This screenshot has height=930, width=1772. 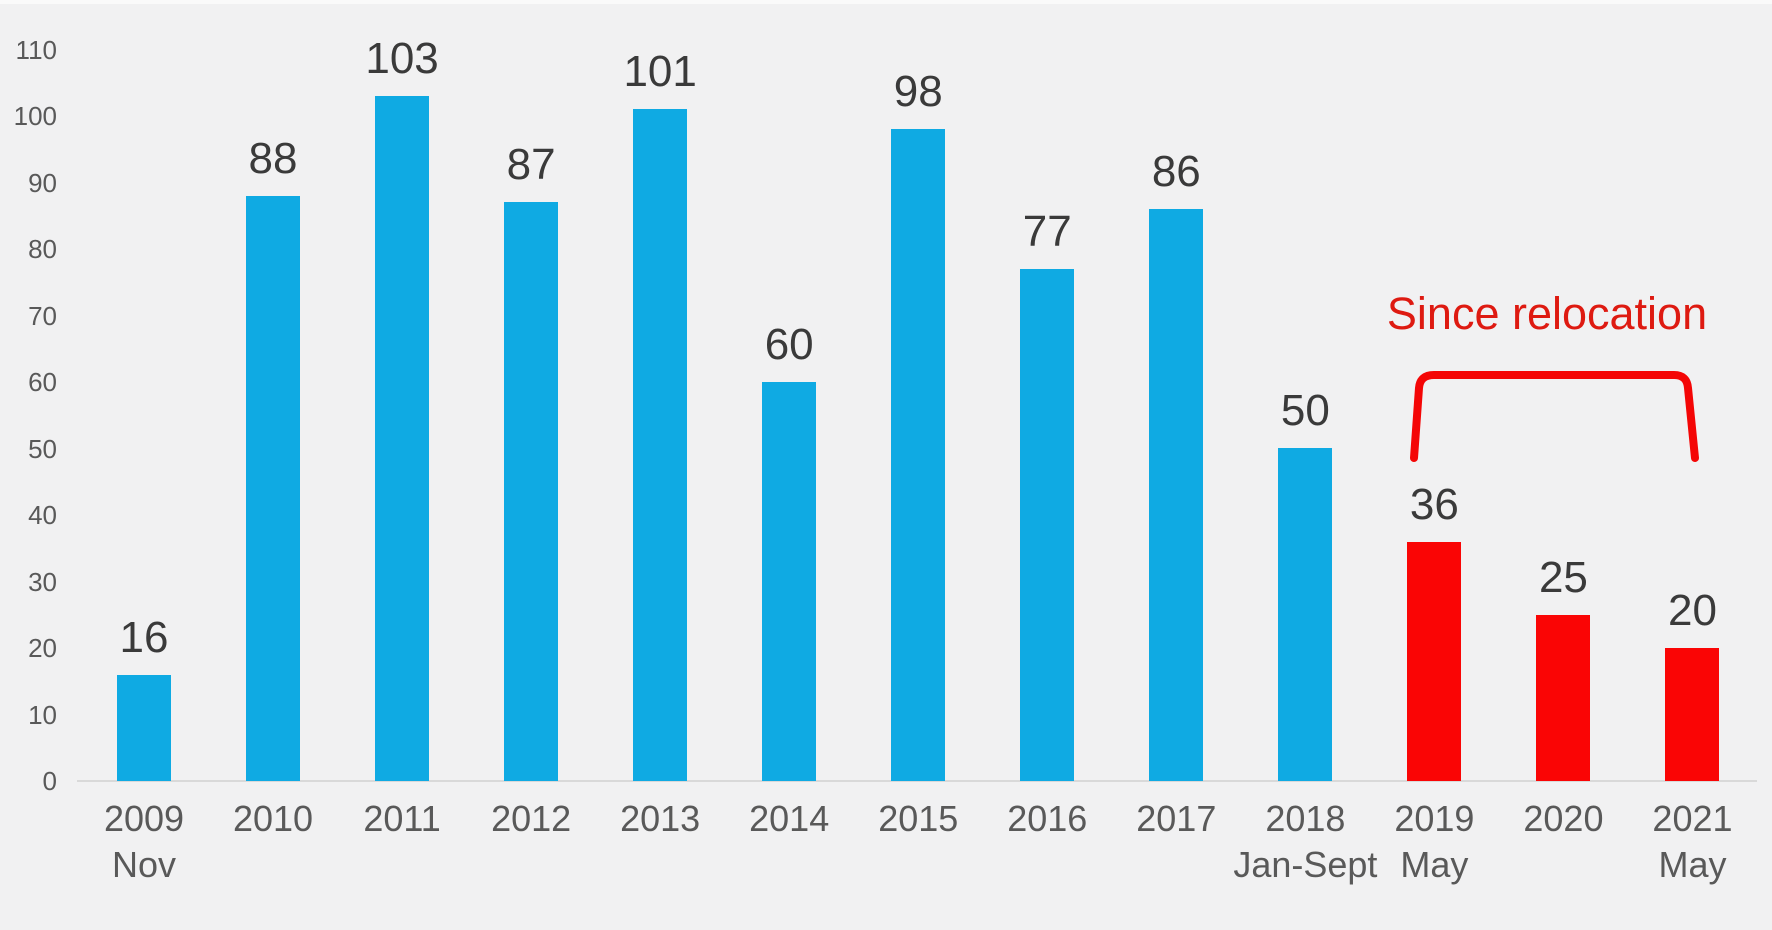 I want to click on value-label: 36, so click(x=1434, y=504).